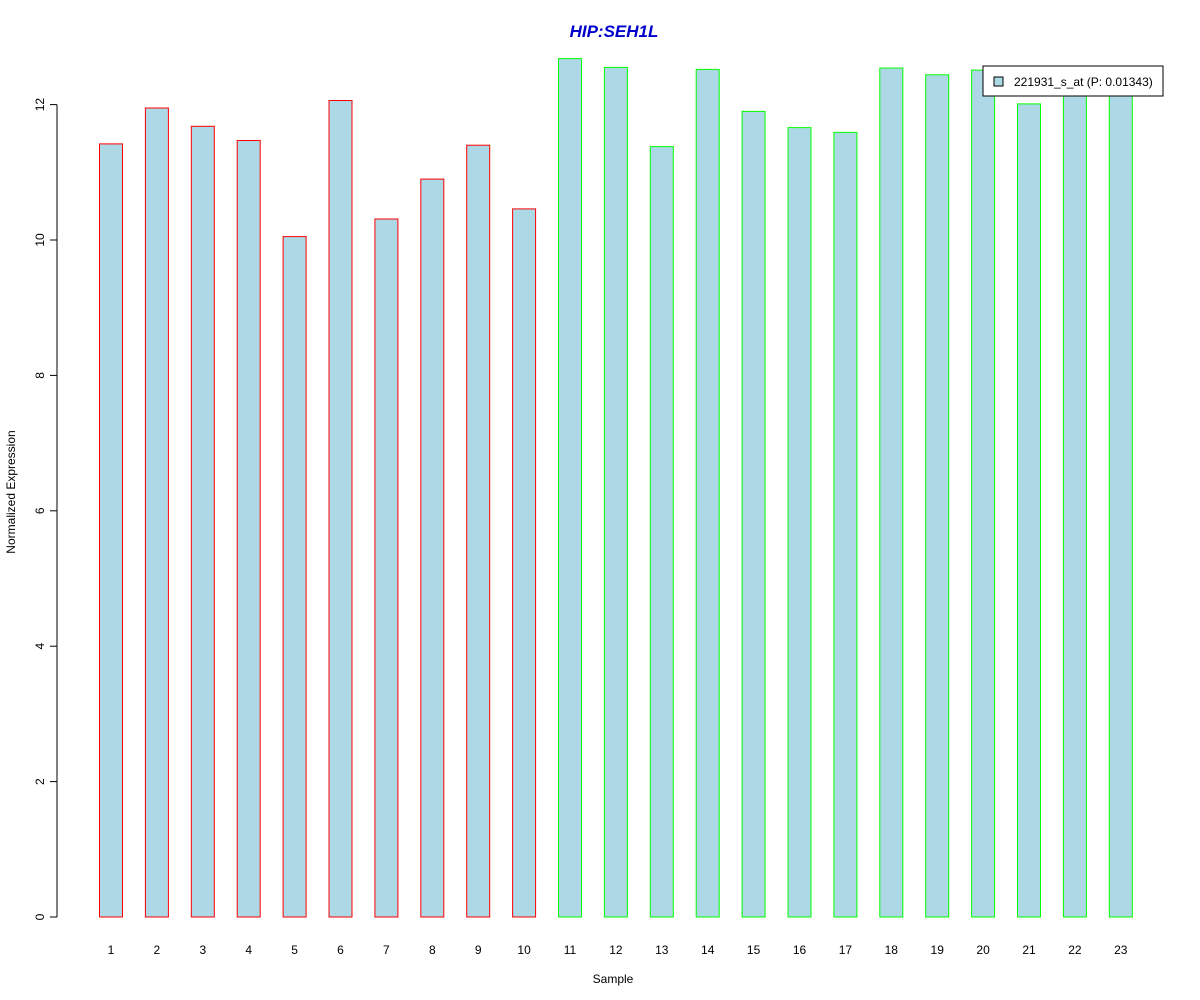  I want to click on y-tick-label: 8, so click(40, 375).